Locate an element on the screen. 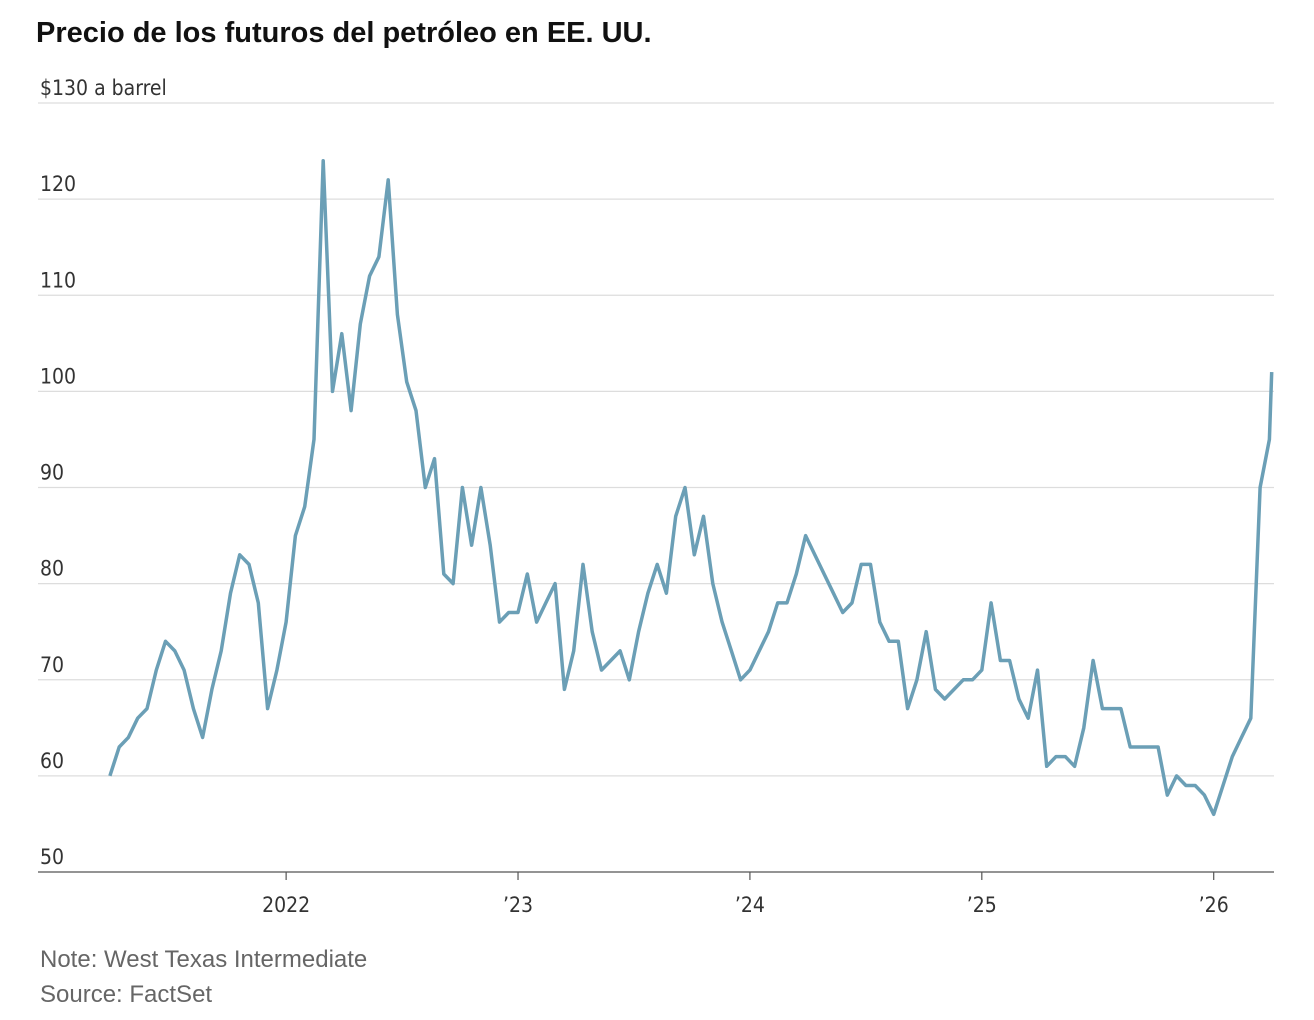 The width and height of the screenshot is (1314, 1020). x-tick-label: 2022 is located at coordinates (286, 905).